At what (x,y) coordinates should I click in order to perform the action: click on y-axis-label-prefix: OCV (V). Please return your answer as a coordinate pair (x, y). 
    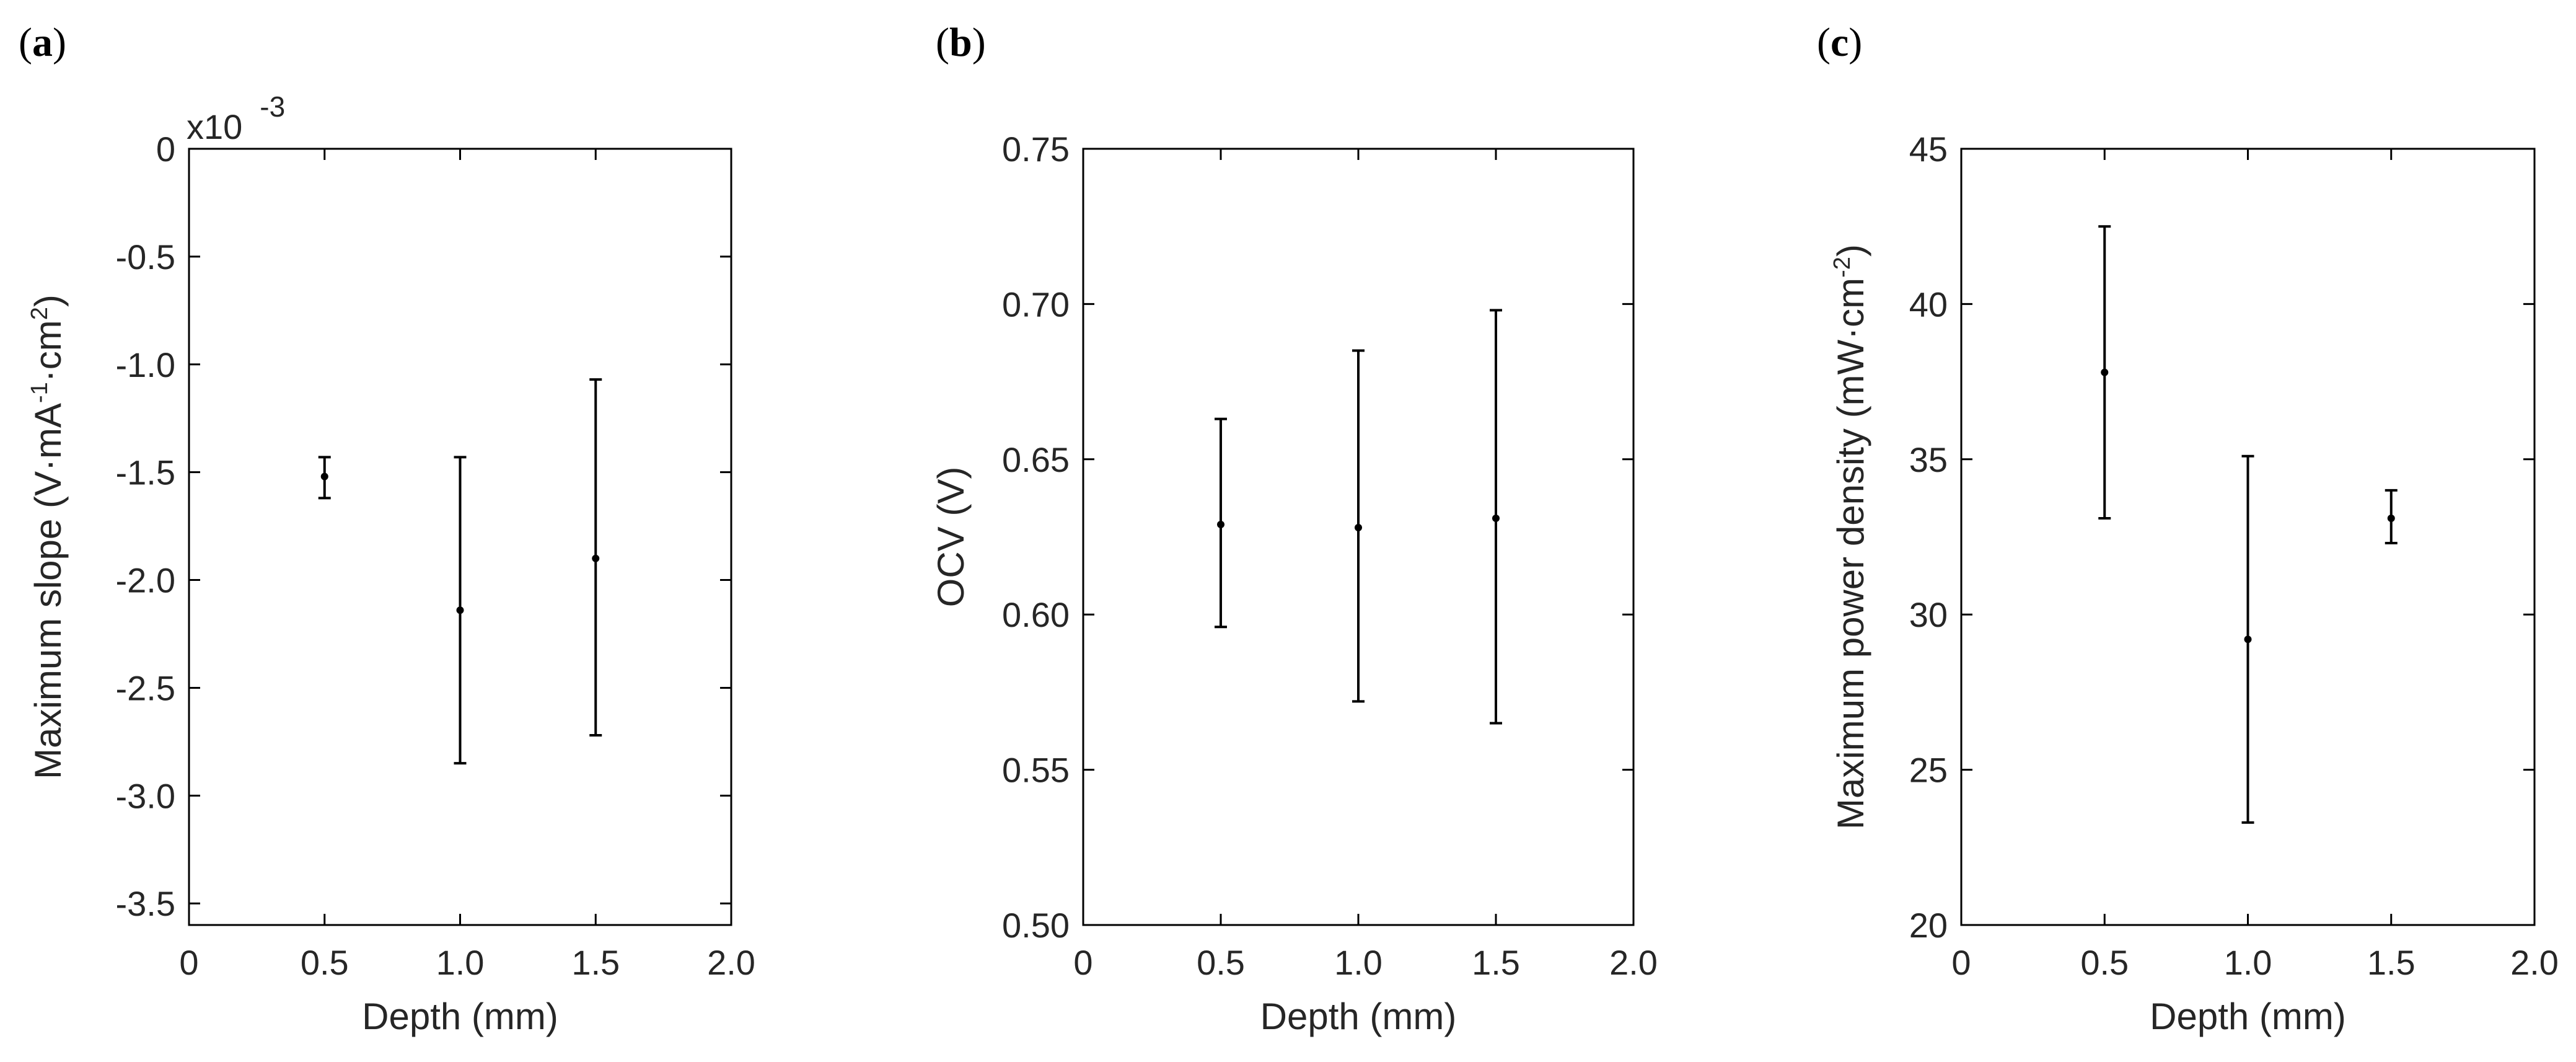
    Looking at the image, I should click on (951, 537).